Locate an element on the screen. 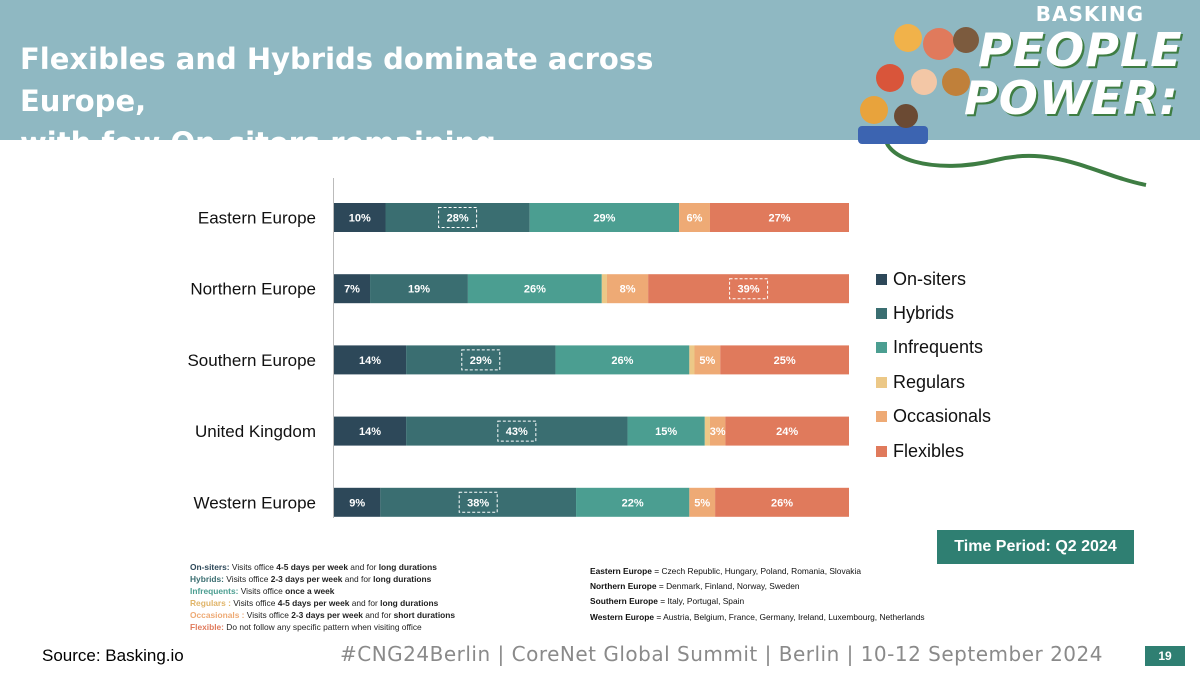 Image resolution: width=1200 pixels, height=676 pixels. region-name: Eastern Europe is located at coordinates (621, 571).